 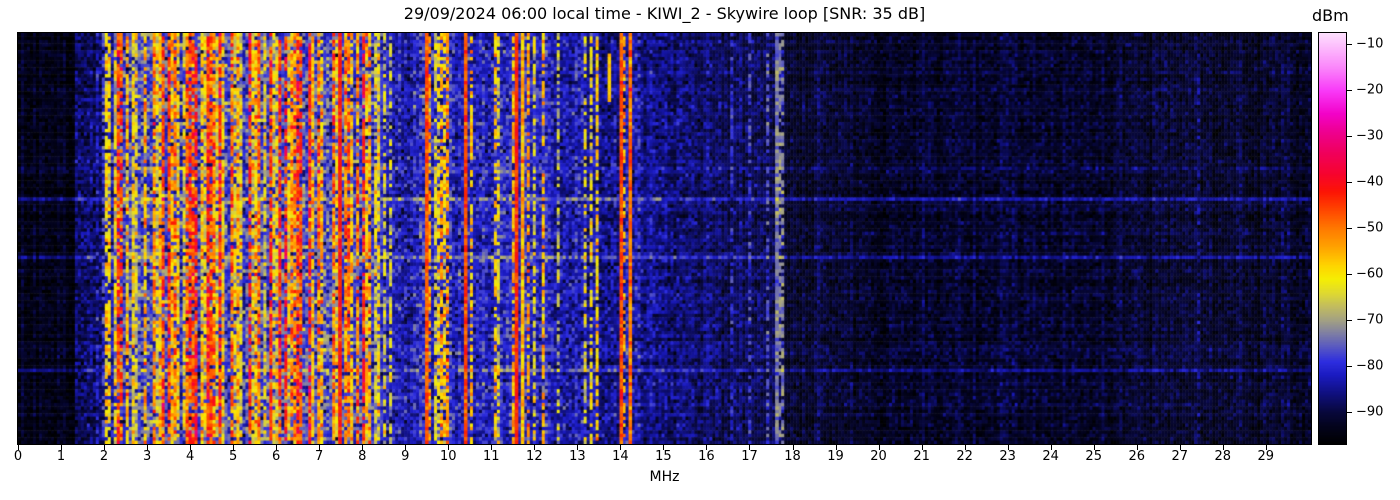 What do you see at coordinates (362, 456) in the screenshot?
I see `x-tick-label: 8` at bounding box center [362, 456].